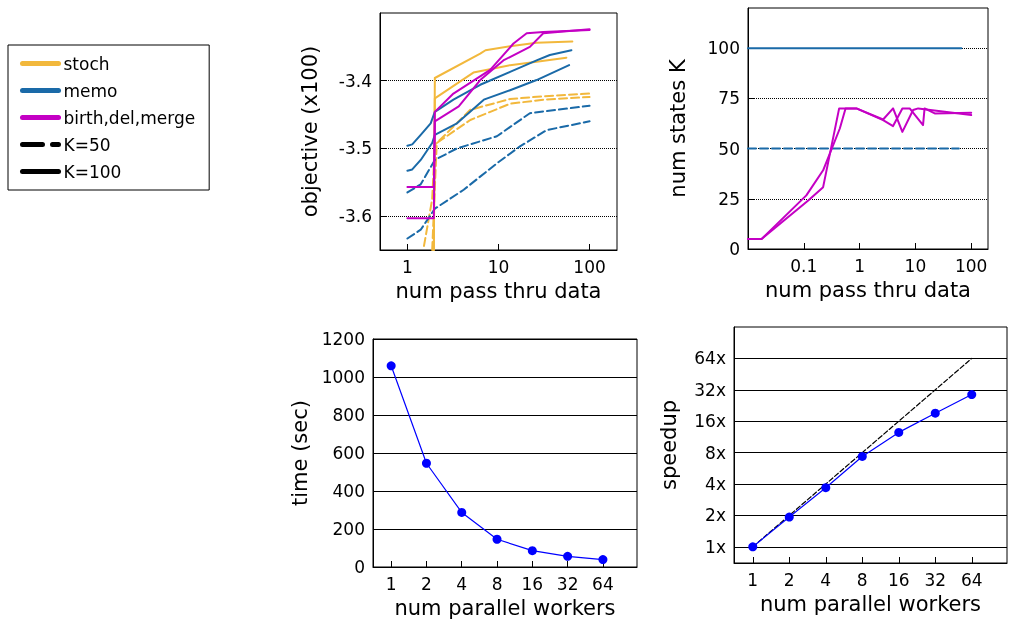 This screenshot has width=1025, height=627. I want to click on y-tick-label: 100, so click(723, 48).